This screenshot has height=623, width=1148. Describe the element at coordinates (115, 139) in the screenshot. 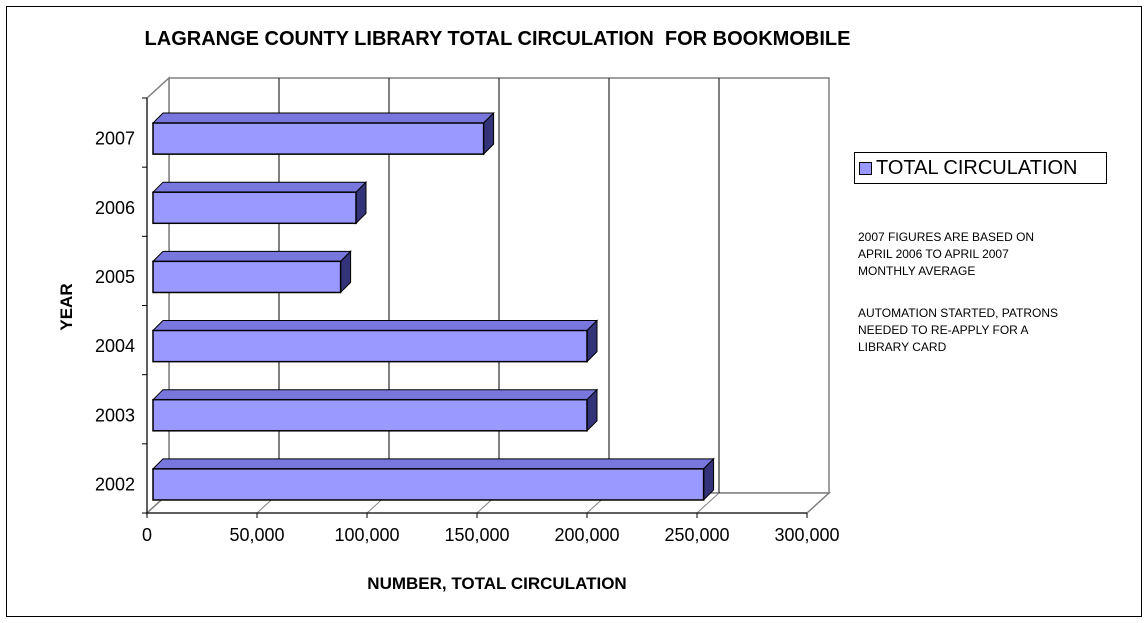

I see `y-tick-label: 2007` at that location.